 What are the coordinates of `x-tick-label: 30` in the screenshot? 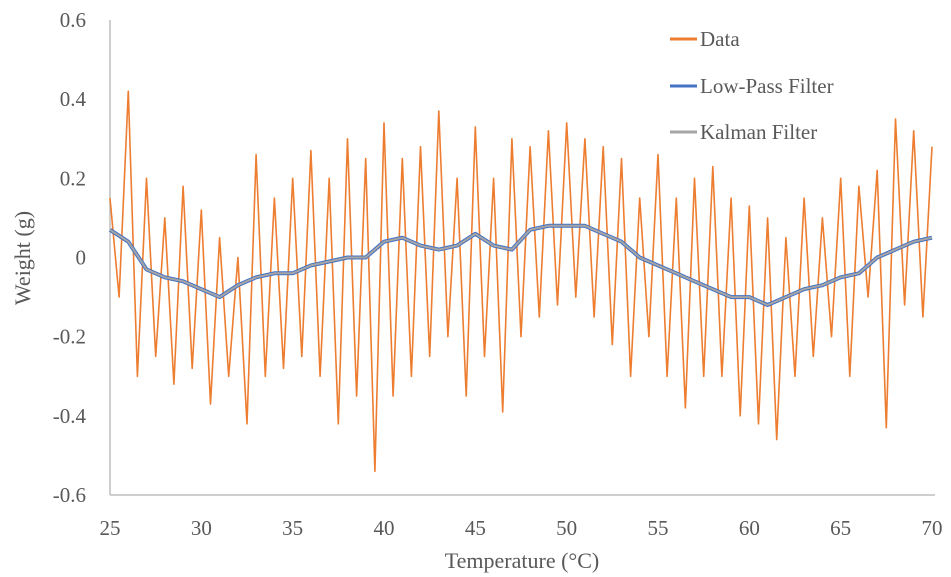 It's located at (201, 528).